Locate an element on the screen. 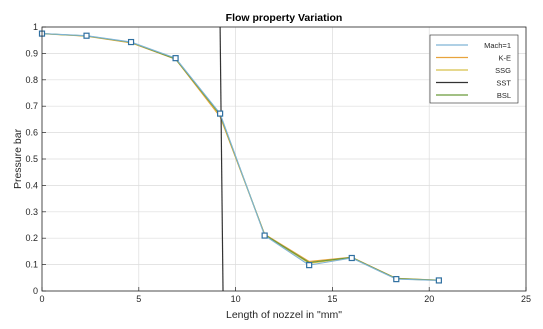 The image size is (543, 329). x-axis-label: Length of nozzel in "mm" is located at coordinates (284, 315).